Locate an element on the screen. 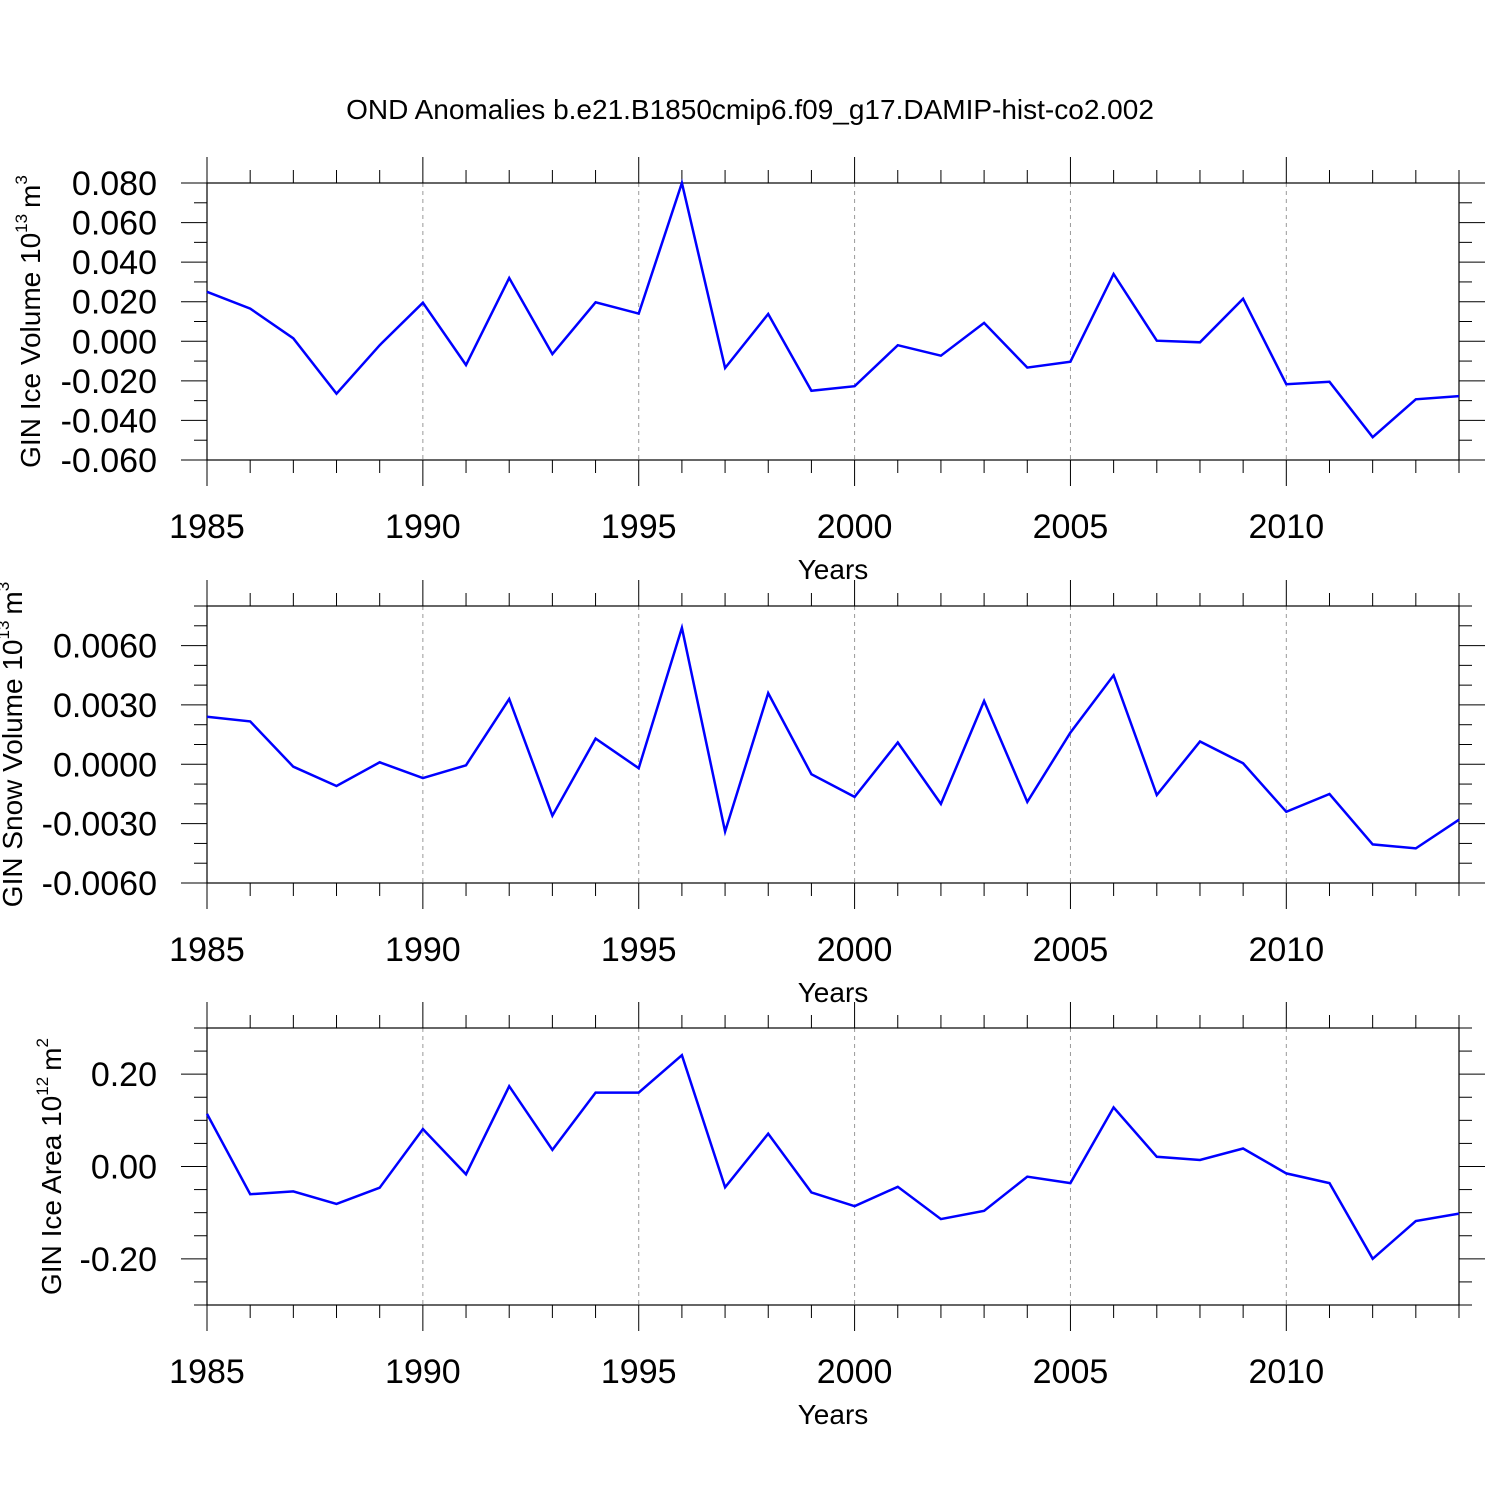 The height and width of the screenshot is (1500, 1500). y-tick-label: -0.20 is located at coordinates (119, 1260).